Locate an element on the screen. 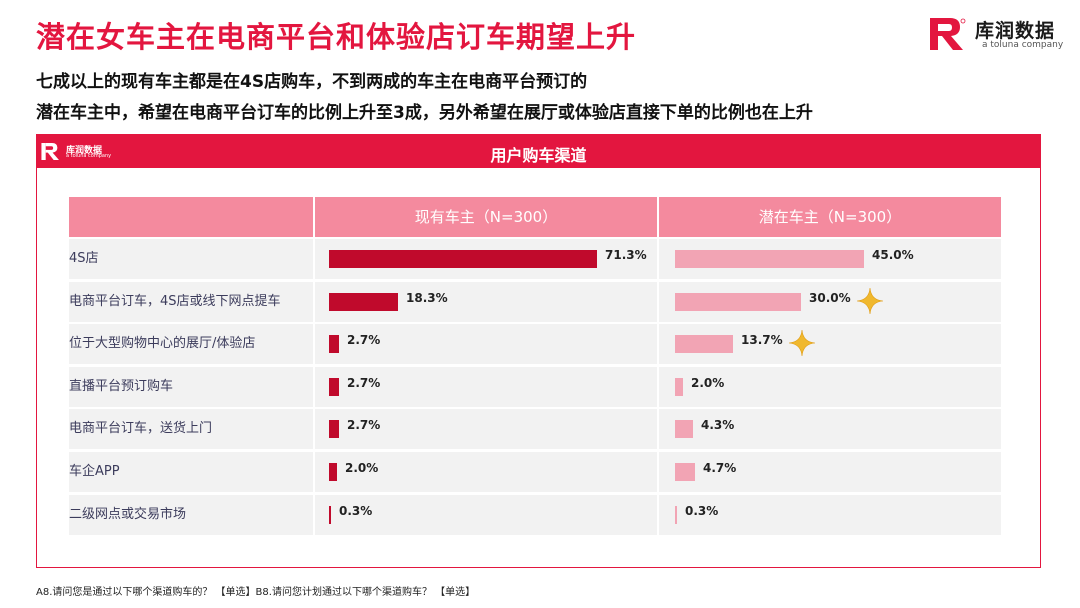 The image size is (1080, 608). category-label: 4S店 is located at coordinates (84, 258).